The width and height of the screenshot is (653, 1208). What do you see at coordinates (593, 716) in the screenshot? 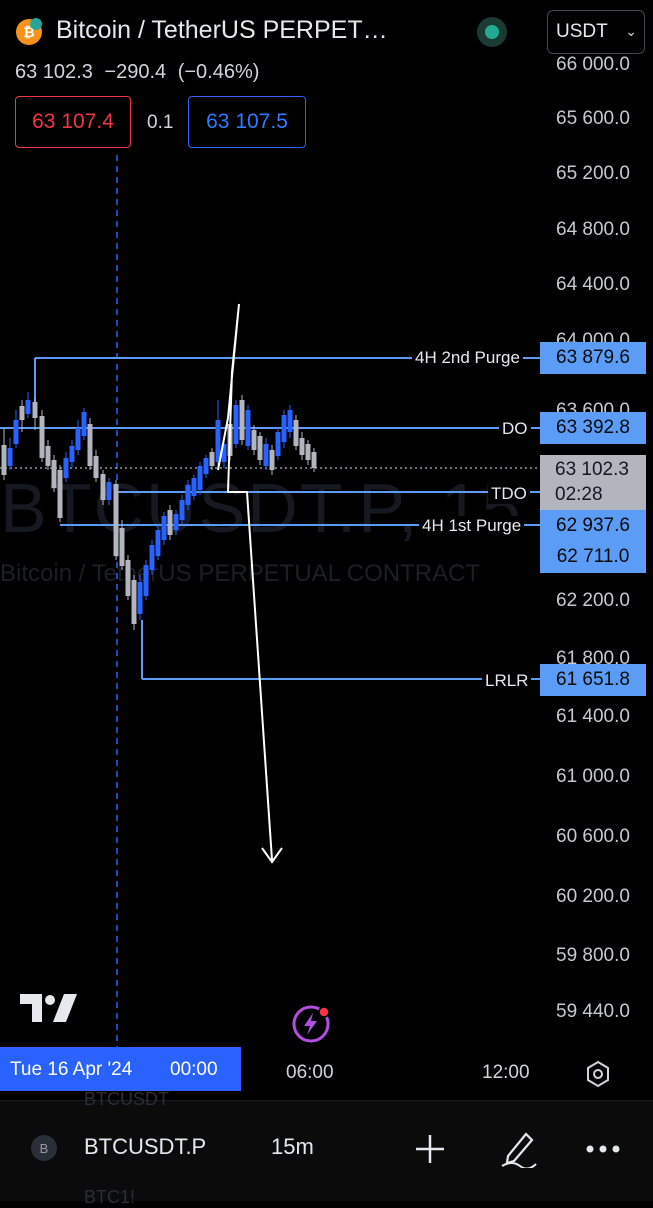
I see `price-axis-label: 61 400.0` at bounding box center [593, 716].